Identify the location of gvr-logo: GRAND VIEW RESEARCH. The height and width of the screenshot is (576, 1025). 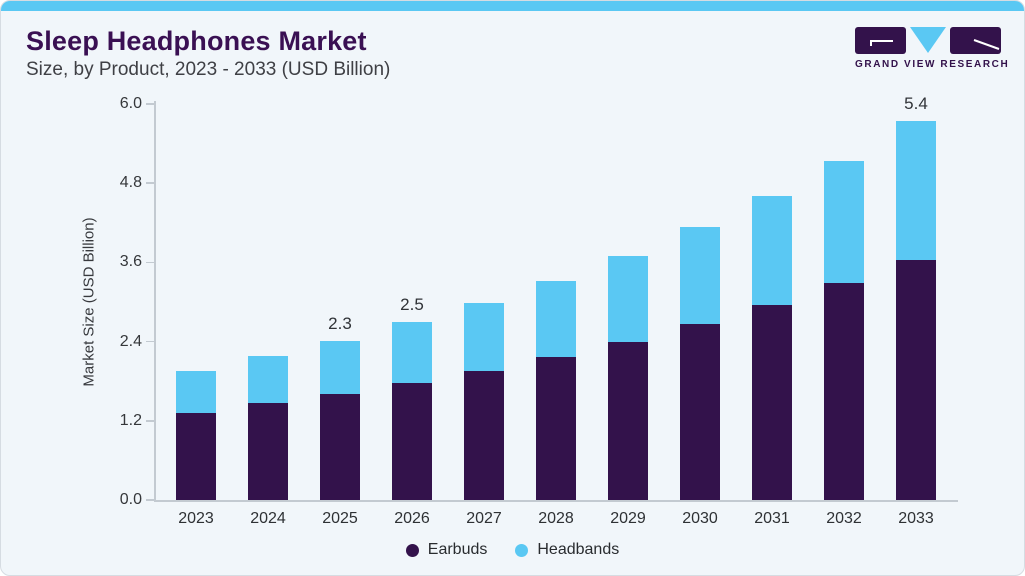
(932, 48).